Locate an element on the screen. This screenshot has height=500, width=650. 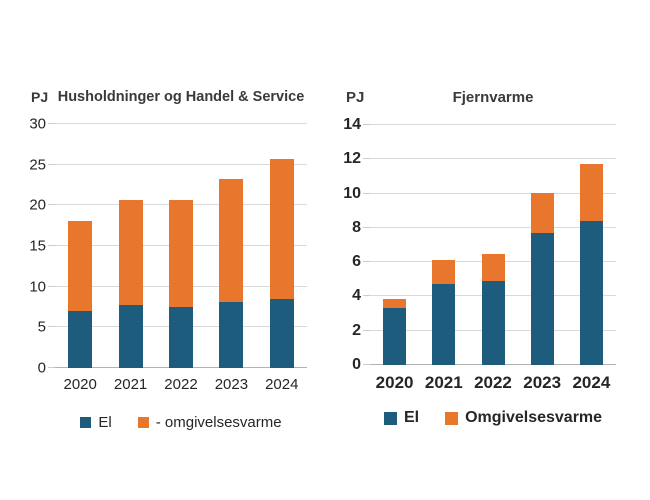
legend-label: Omgivelsesvarme is located at coordinates (534, 417).